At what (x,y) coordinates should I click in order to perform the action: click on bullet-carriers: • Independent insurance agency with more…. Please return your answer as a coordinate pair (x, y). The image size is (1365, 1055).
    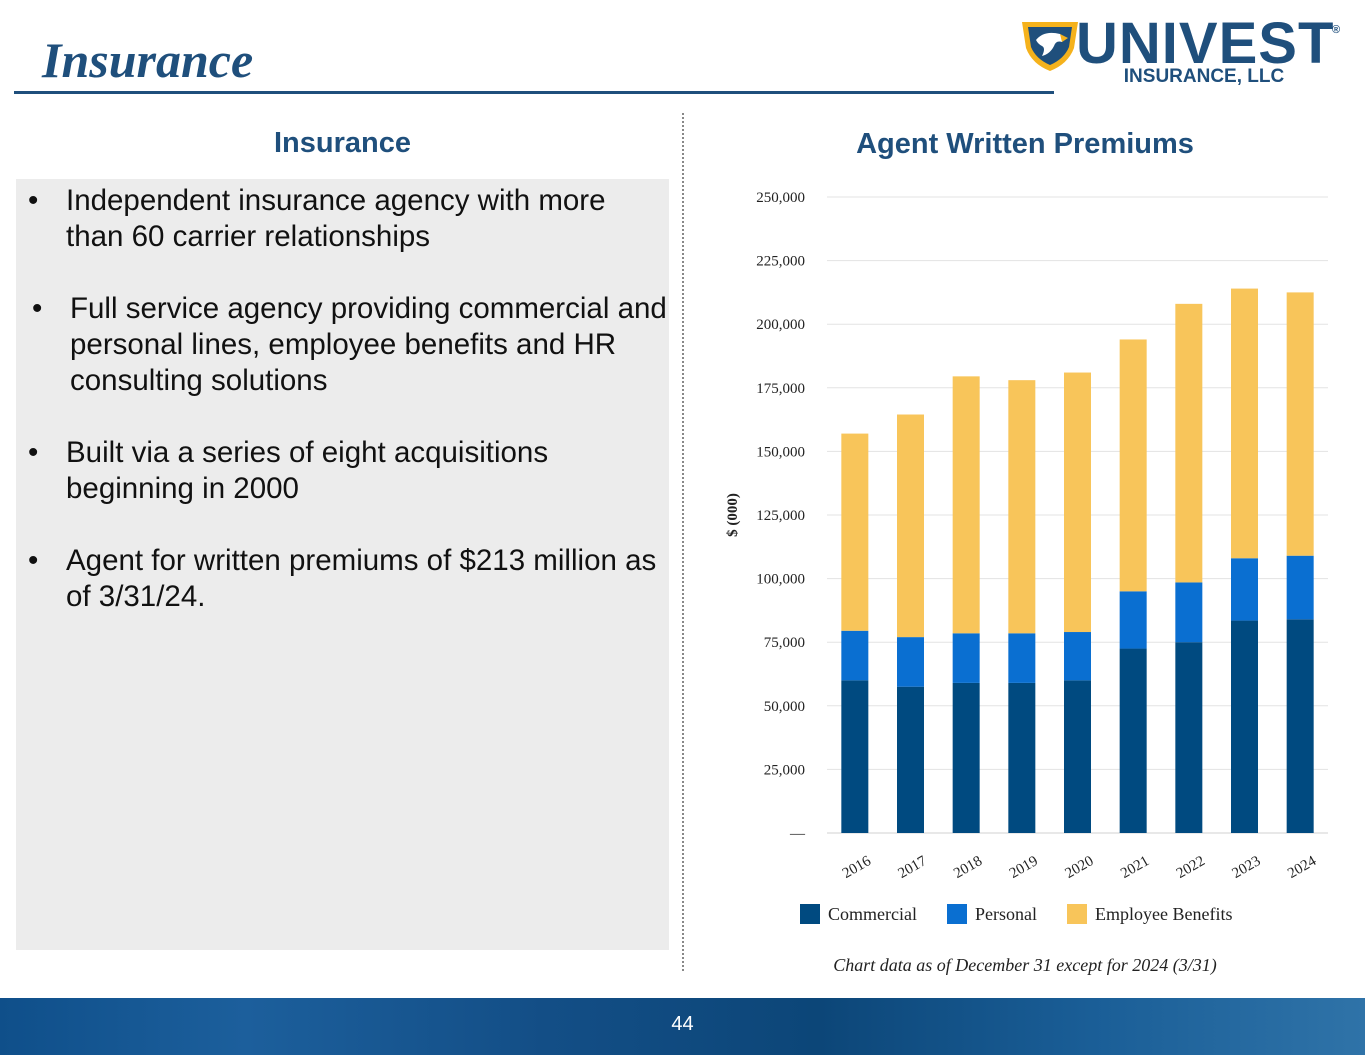
    Looking at the image, I should click on (347, 219).